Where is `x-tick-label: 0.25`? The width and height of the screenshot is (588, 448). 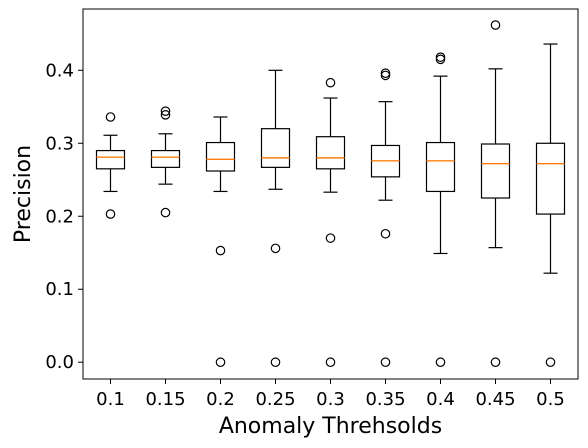 x-tick-label: 0.25 is located at coordinates (275, 399).